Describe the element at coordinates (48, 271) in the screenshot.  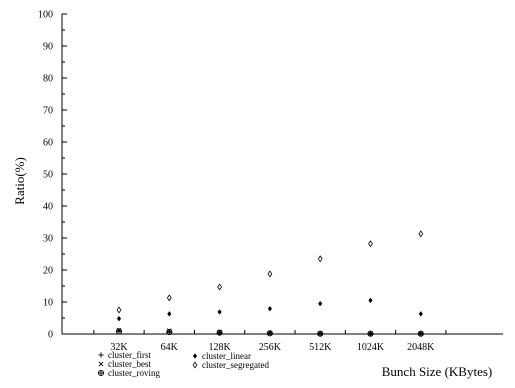
I see `y-tick-label: 20` at that location.